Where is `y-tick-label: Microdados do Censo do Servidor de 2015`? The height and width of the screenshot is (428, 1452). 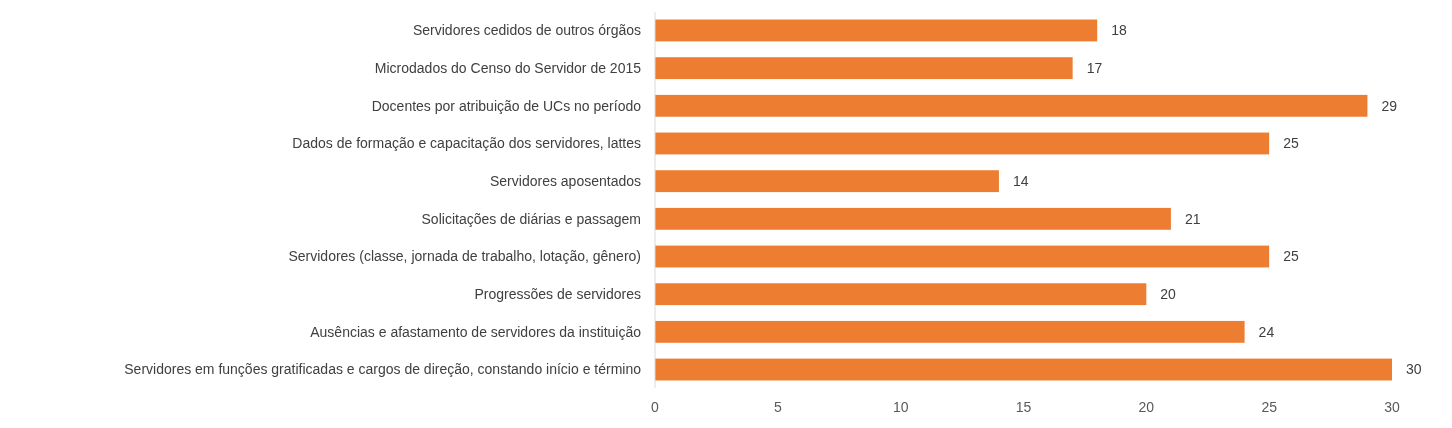
y-tick-label: Microdados do Censo do Servidor de 2015 is located at coordinates (508, 68).